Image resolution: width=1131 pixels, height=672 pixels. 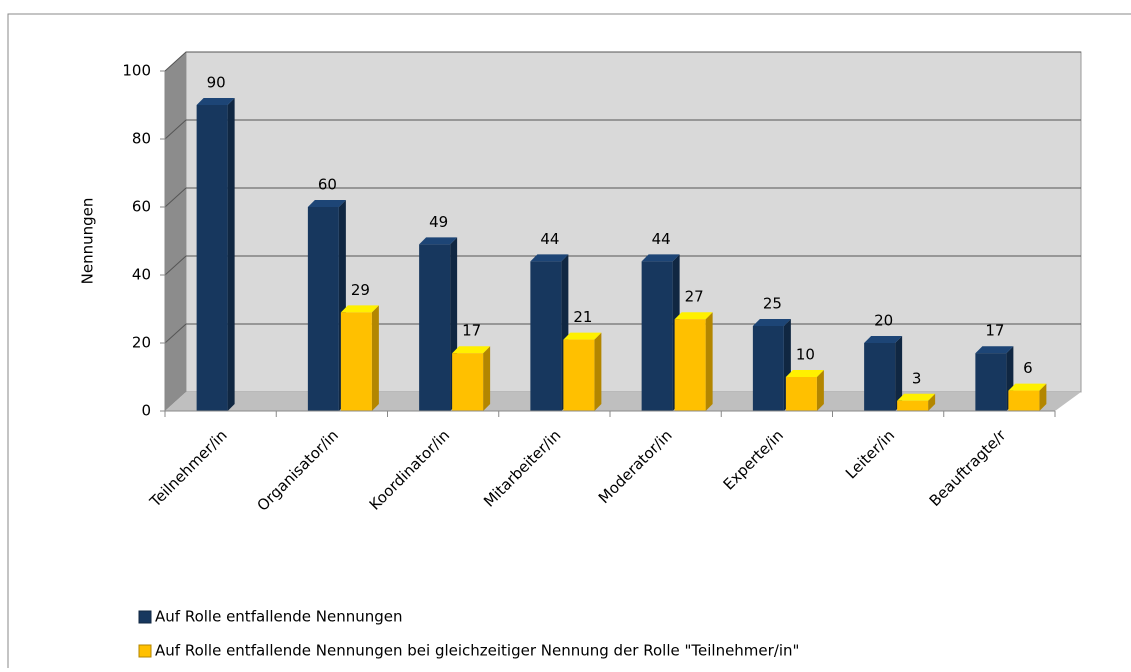 I want to click on y-tick-label: 0, so click(x=146, y=411).